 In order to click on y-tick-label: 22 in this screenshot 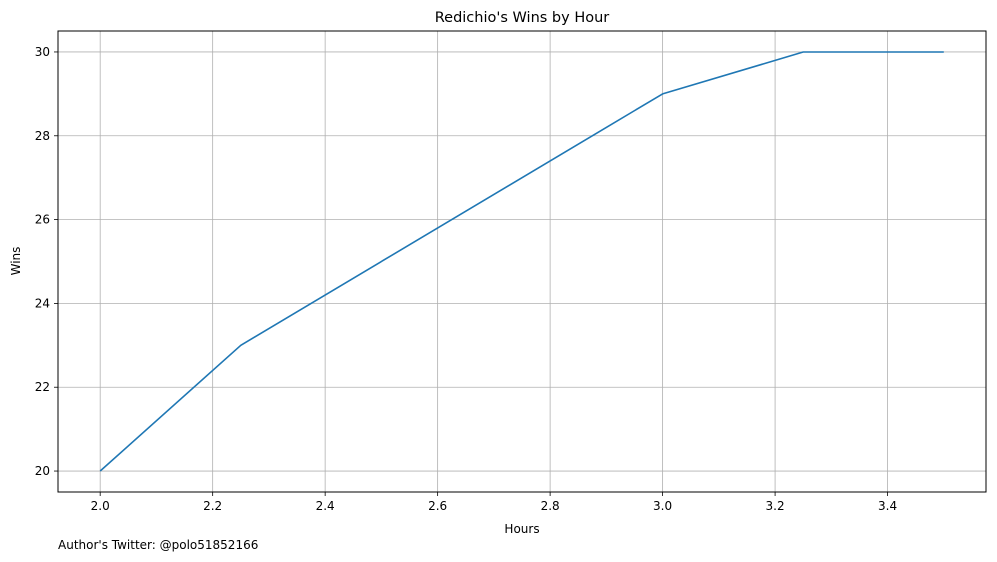, I will do `click(42, 387)`.